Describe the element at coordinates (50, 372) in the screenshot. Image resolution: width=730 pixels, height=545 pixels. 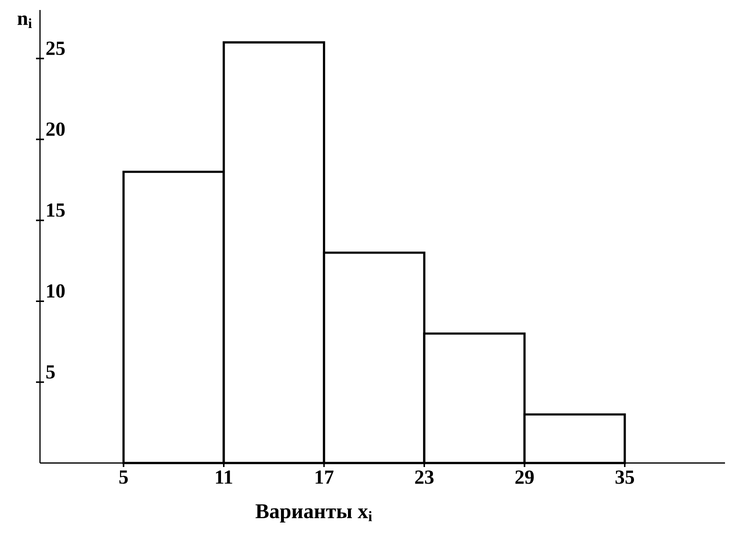
I see `y-tick-label: 5` at that location.